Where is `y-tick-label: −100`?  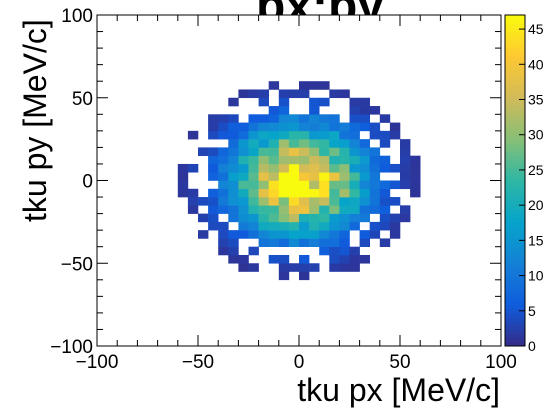 y-tick-label: −100 is located at coordinates (71, 347).